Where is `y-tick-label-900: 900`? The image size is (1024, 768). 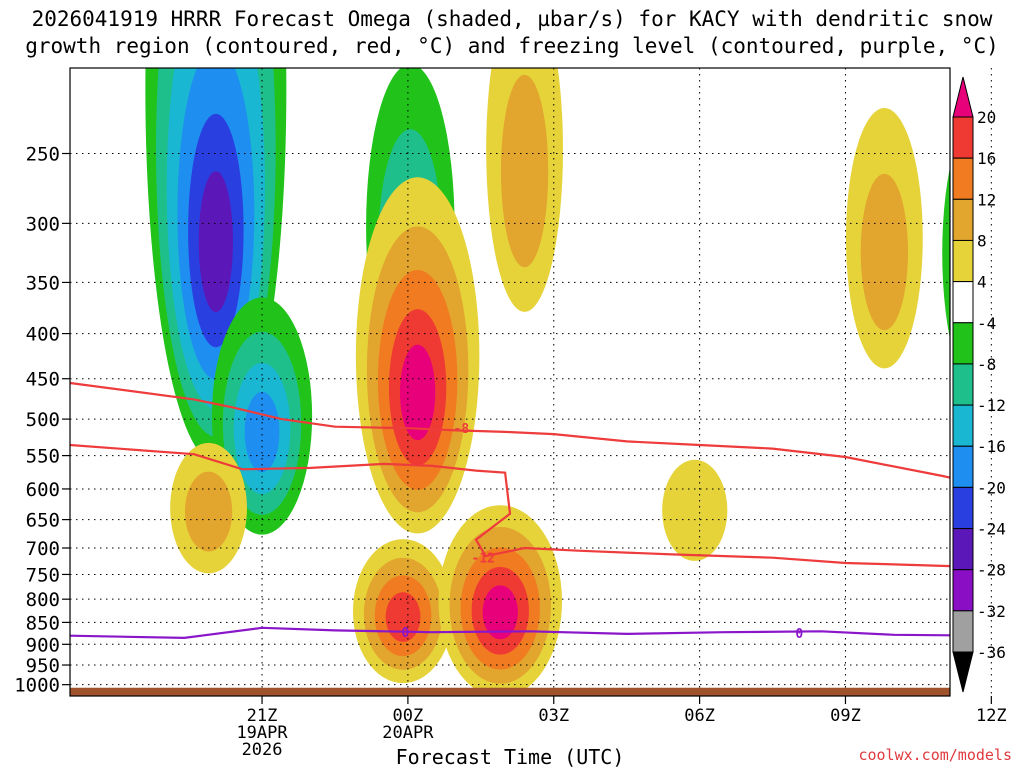 y-tick-label-900: 900 is located at coordinates (43, 645).